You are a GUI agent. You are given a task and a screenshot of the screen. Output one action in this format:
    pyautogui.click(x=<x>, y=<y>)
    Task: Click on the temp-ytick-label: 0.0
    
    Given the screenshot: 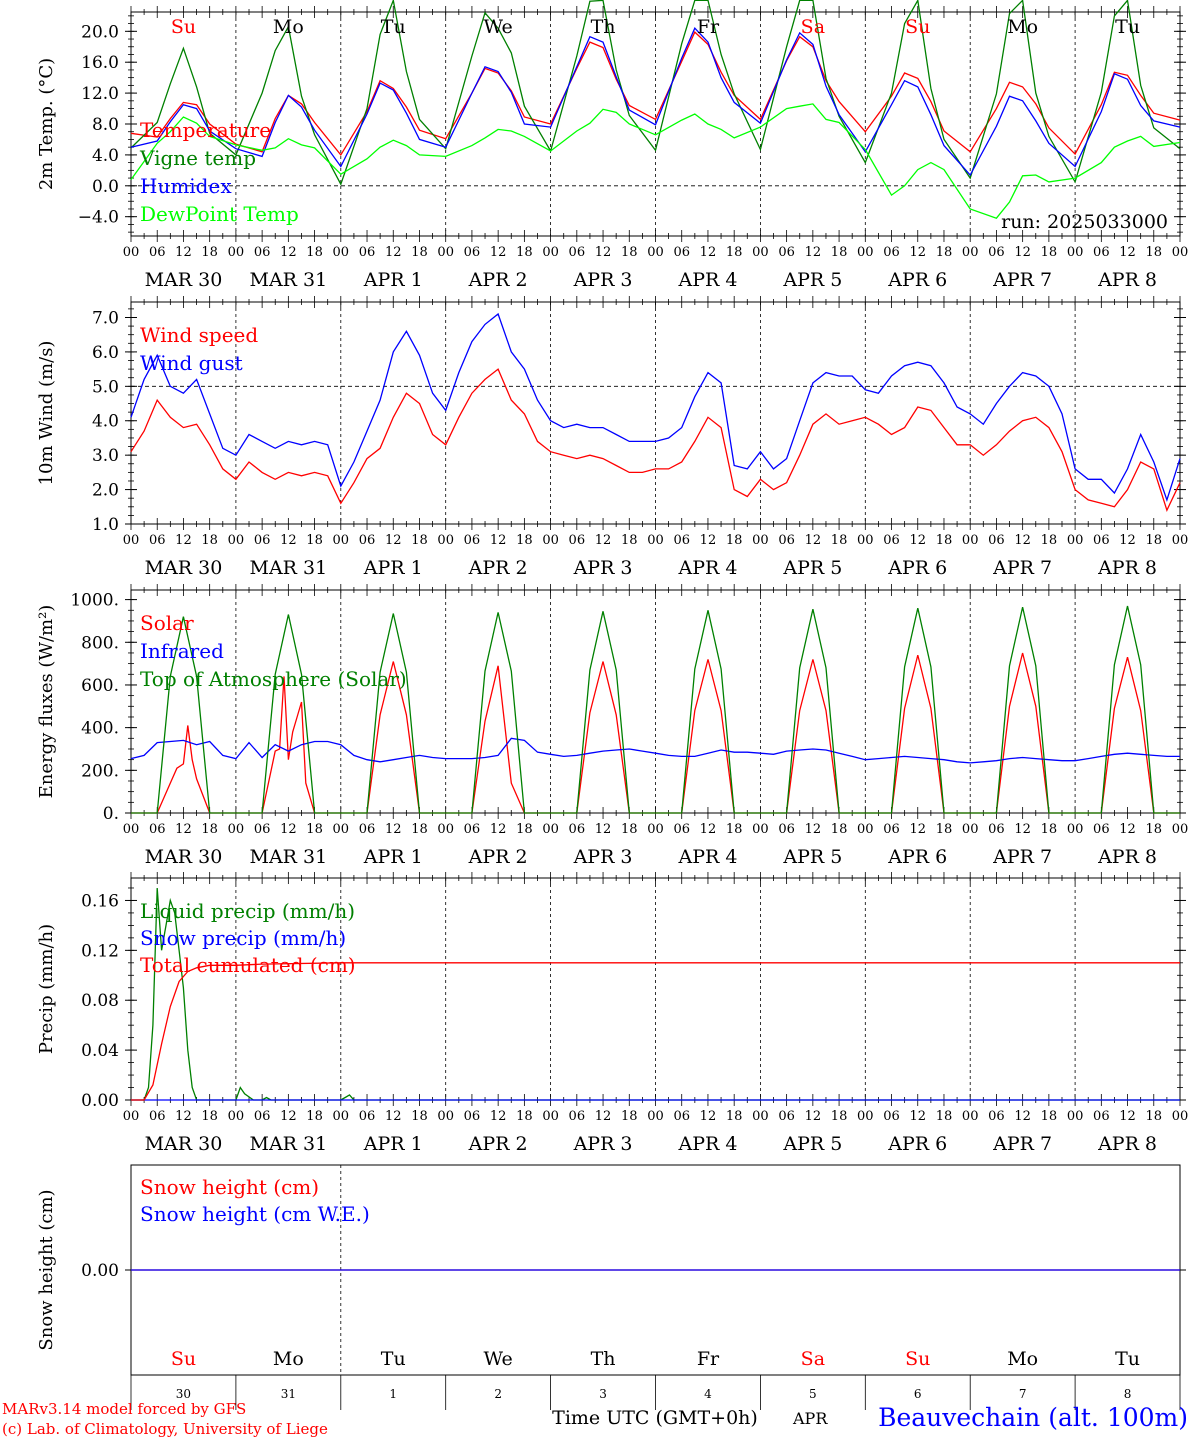 What is the action you would take?
    pyautogui.click(x=105, y=187)
    